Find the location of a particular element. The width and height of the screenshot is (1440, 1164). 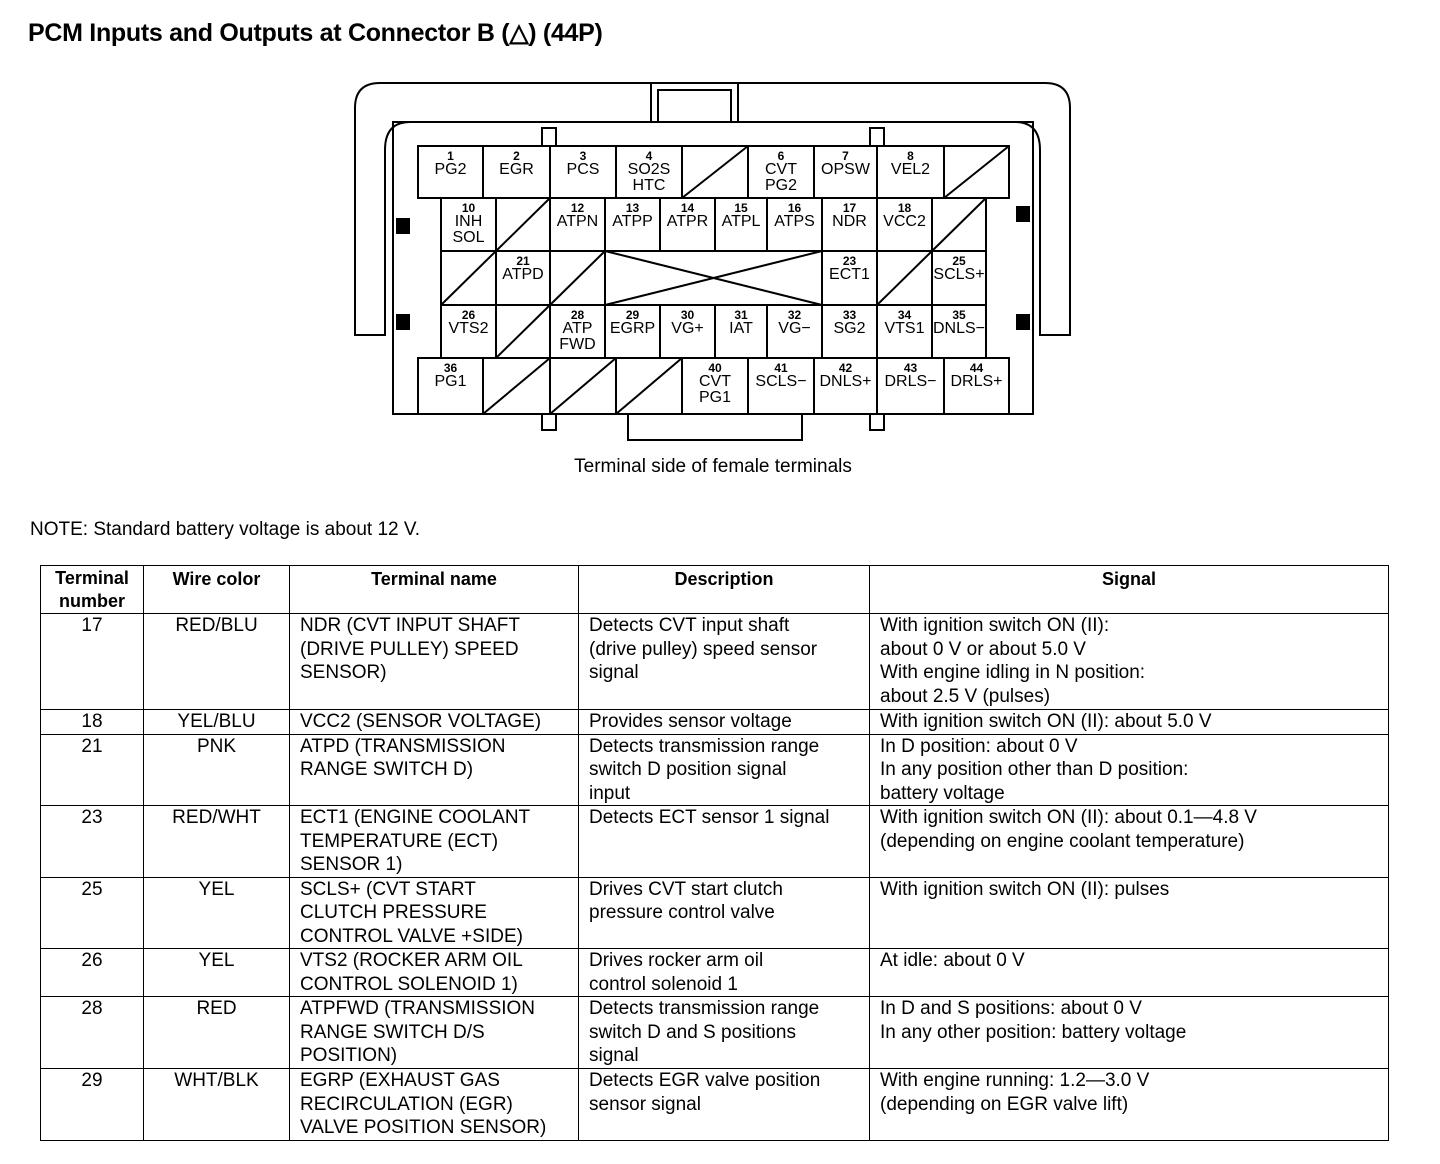

terminal-28: 28 ATP FWD is located at coordinates (577, 331).